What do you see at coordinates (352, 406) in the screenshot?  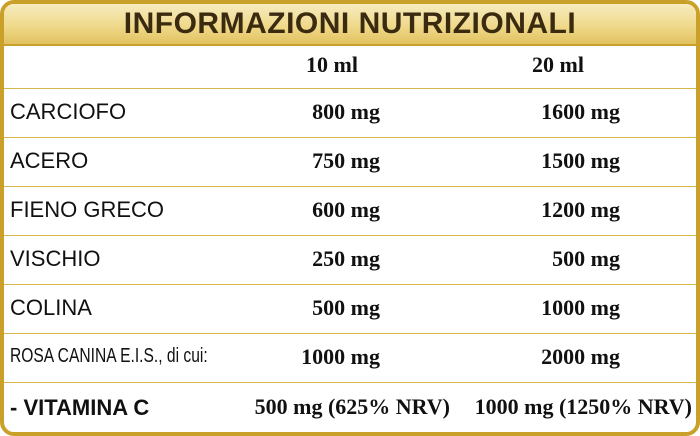 I see `row-value-10ml: 500 mg (625% NRV)` at bounding box center [352, 406].